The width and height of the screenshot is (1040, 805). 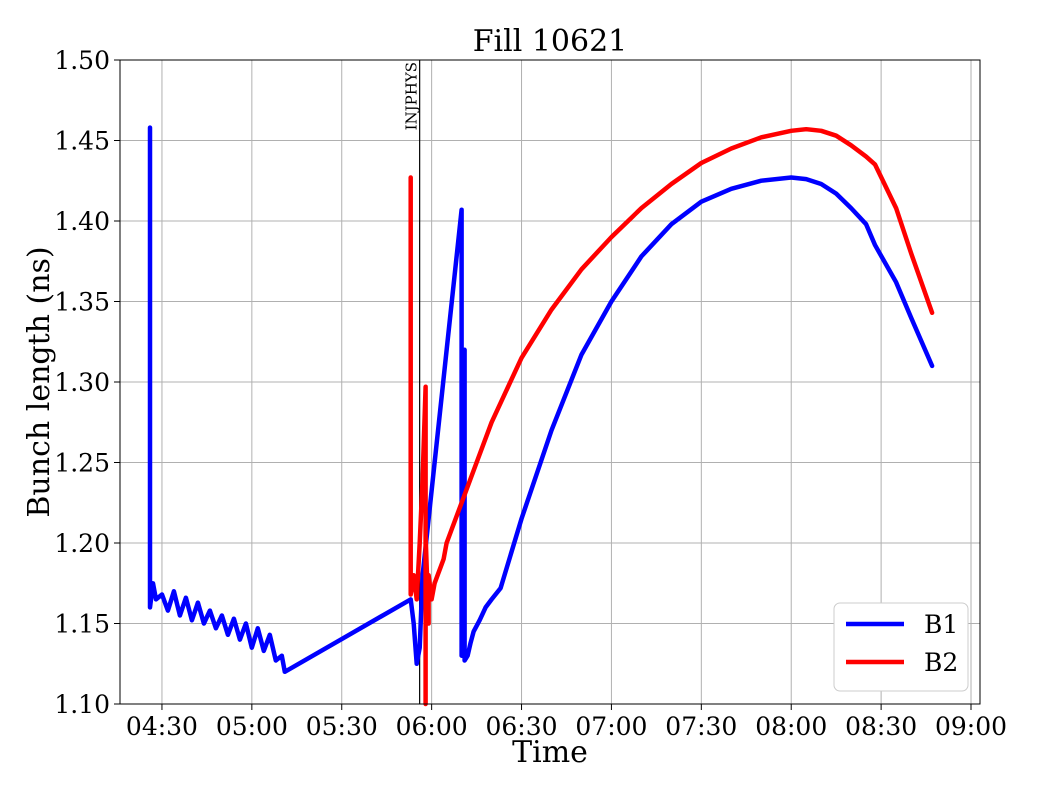 What do you see at coordinates (82, 141) in the screenshot?
I see `y-tick-label: 1.45` at bounding box center [82, 141].